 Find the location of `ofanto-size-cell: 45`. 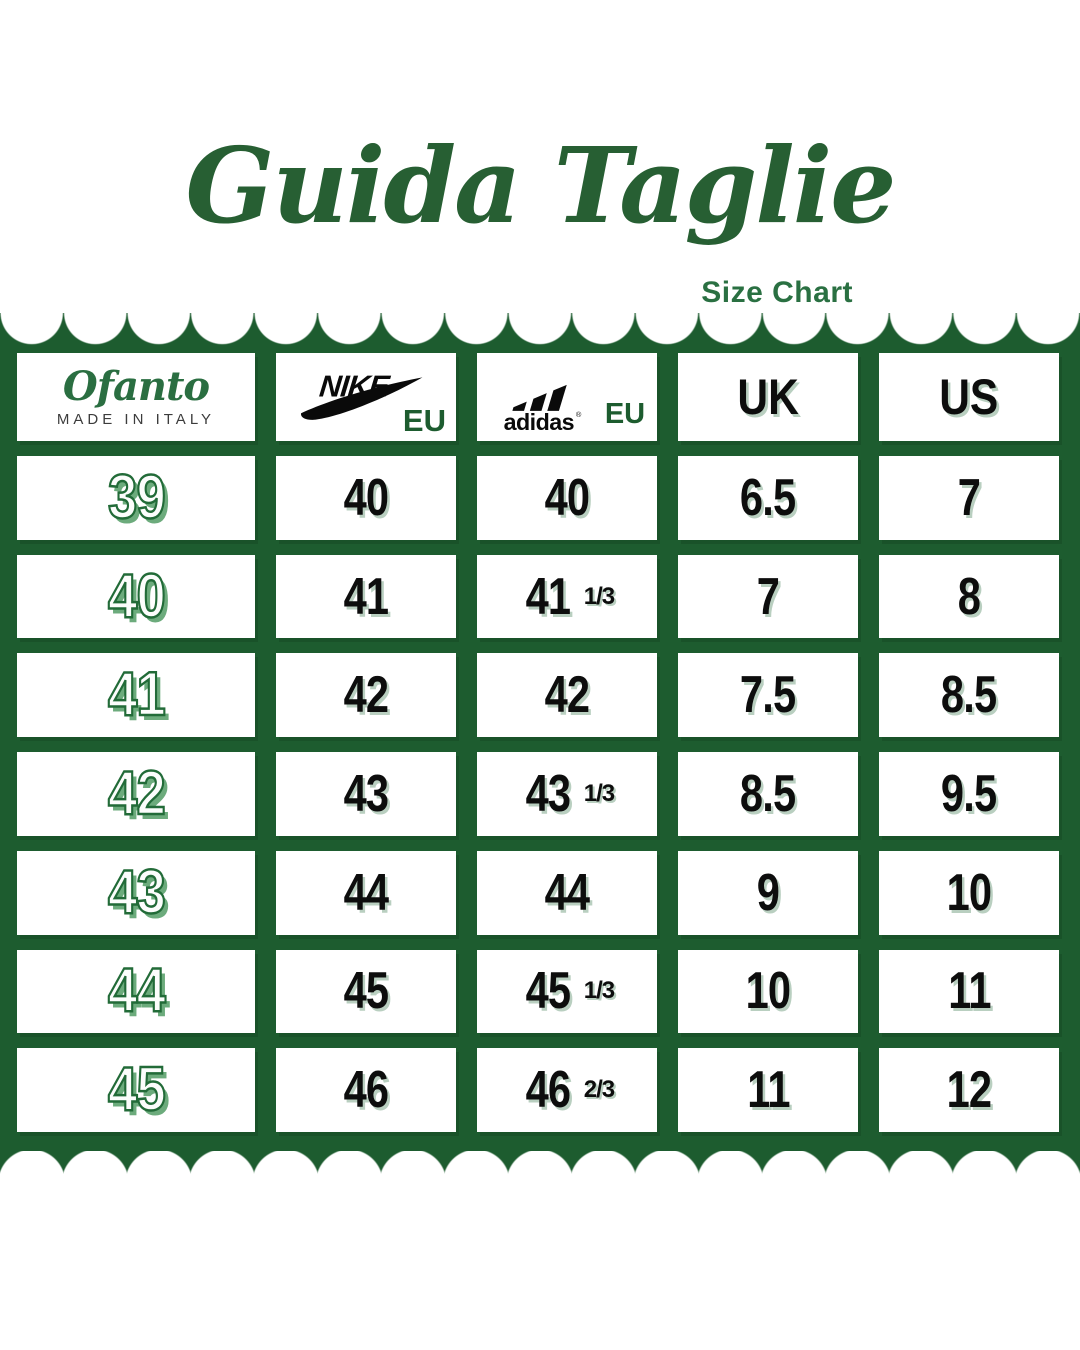

ofanto-size-cell: 45 is located at coordinates (136, 1090).